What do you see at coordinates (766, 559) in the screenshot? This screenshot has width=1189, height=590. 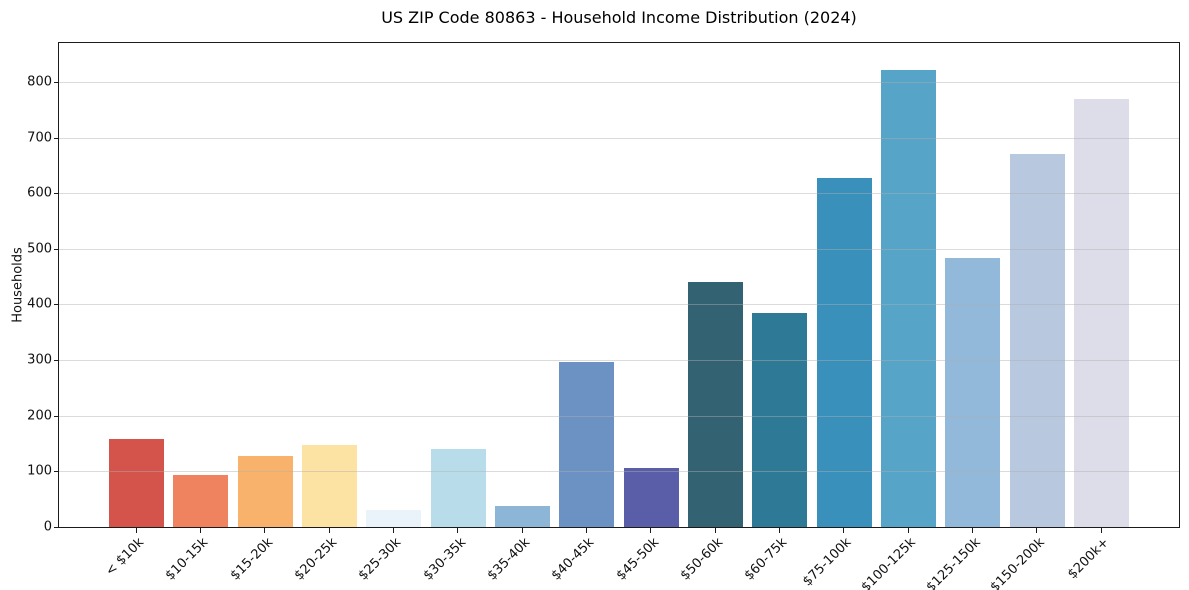 I see `x-tick-label: $60-75k` at bounding box center [766, 559].